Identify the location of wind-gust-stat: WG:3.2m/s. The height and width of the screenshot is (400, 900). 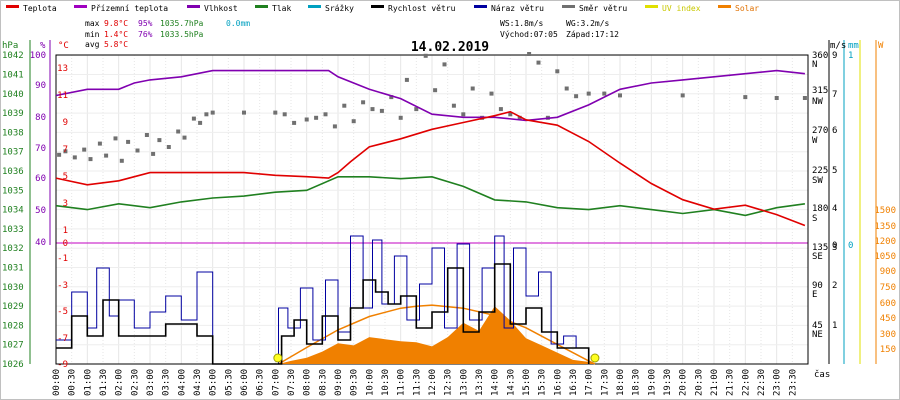
(588, 23).